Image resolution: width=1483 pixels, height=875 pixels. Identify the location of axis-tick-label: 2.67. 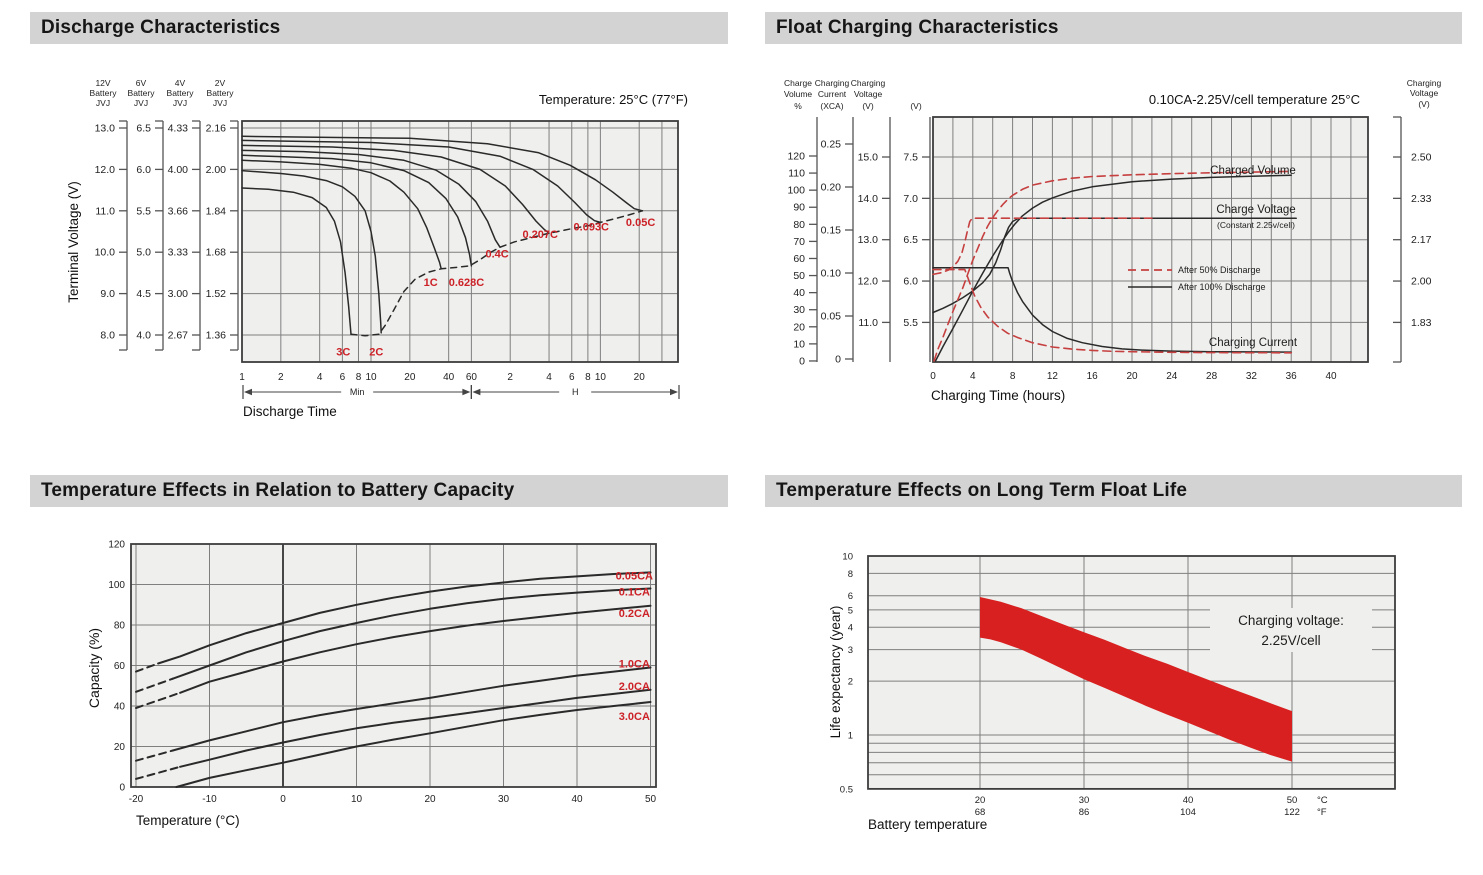
(178, 336).